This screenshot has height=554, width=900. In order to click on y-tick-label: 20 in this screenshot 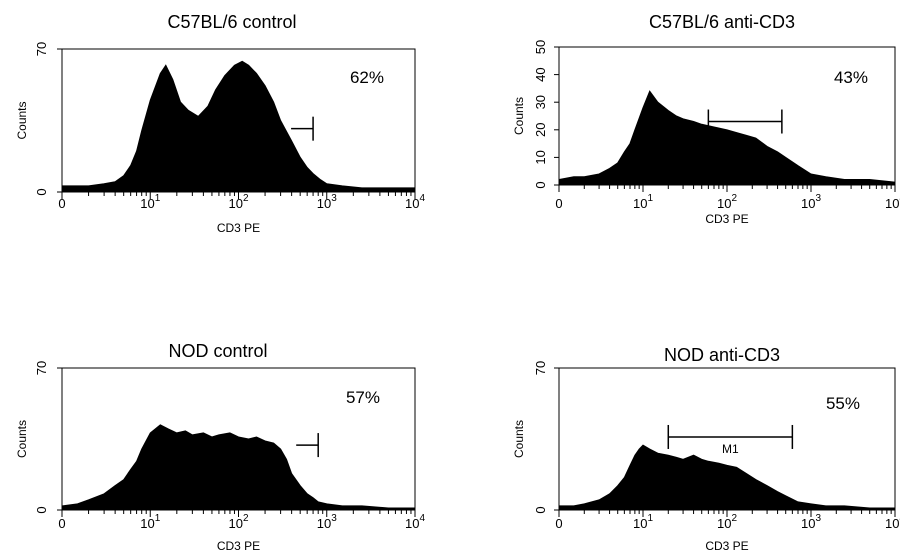, I will do `click(540, 130)`.